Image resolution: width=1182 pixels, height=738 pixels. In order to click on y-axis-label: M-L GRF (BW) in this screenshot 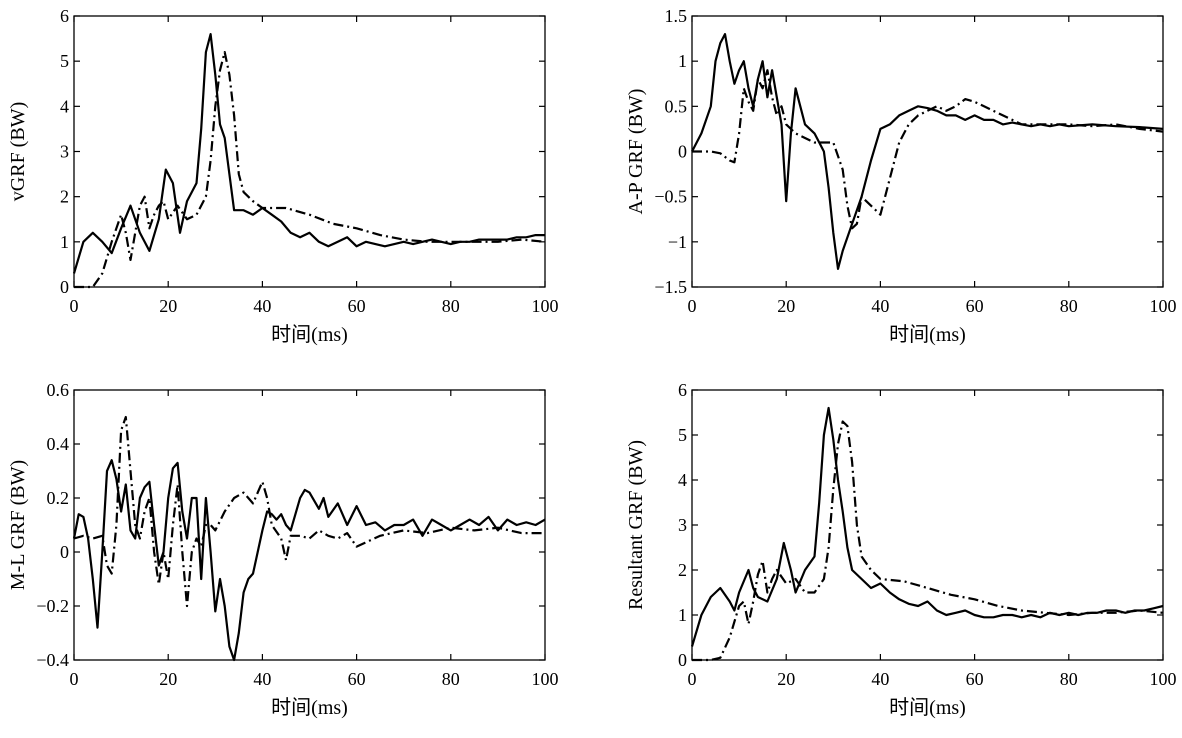, I will do `click(18, 525)`.